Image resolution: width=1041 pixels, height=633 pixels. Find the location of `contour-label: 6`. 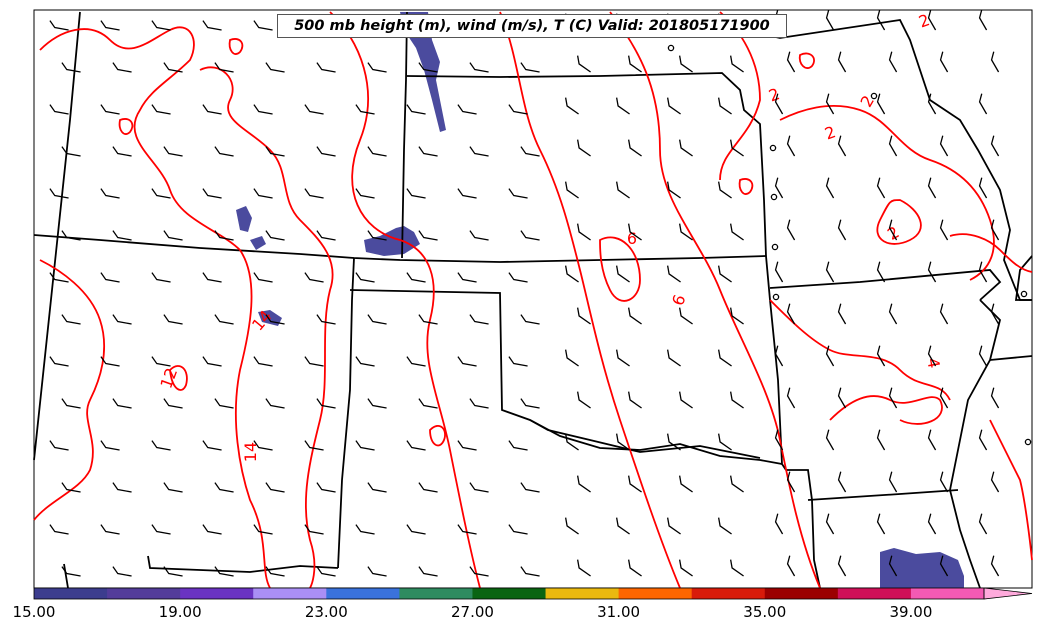

contour-label: 6 is located at coordinates (632, 238).